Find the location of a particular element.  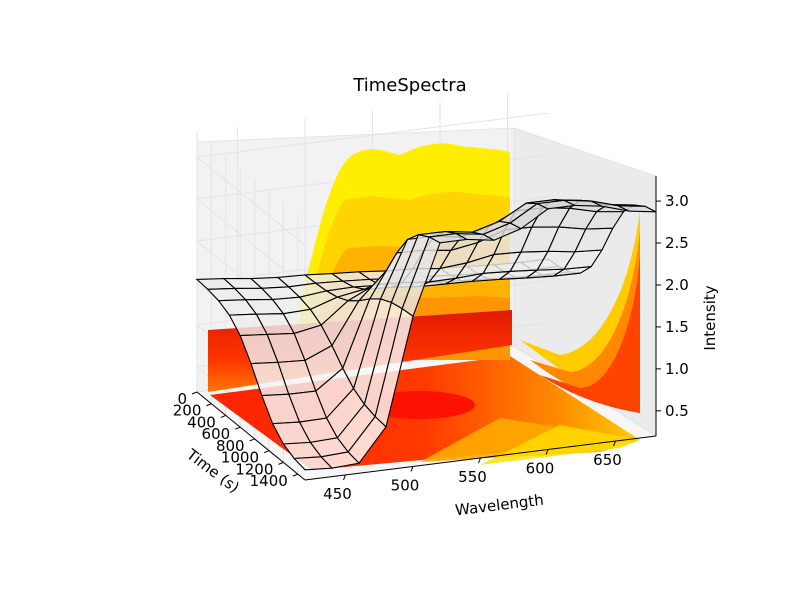

y-tick-label: 0 is located at coordinates (182, 399).